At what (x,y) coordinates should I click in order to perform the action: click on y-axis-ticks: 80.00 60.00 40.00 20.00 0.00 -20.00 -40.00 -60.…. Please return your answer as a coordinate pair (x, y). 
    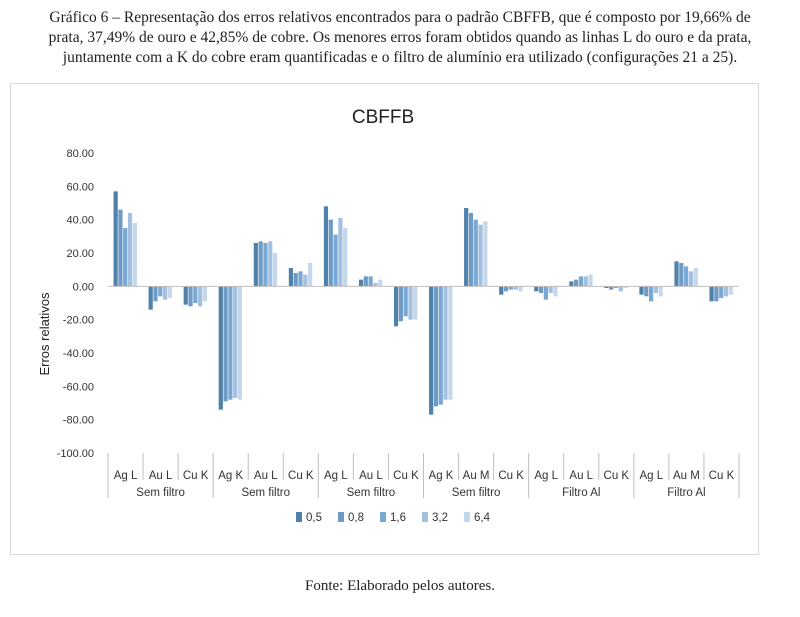
    Looking at the image, I should click on (75, 304).